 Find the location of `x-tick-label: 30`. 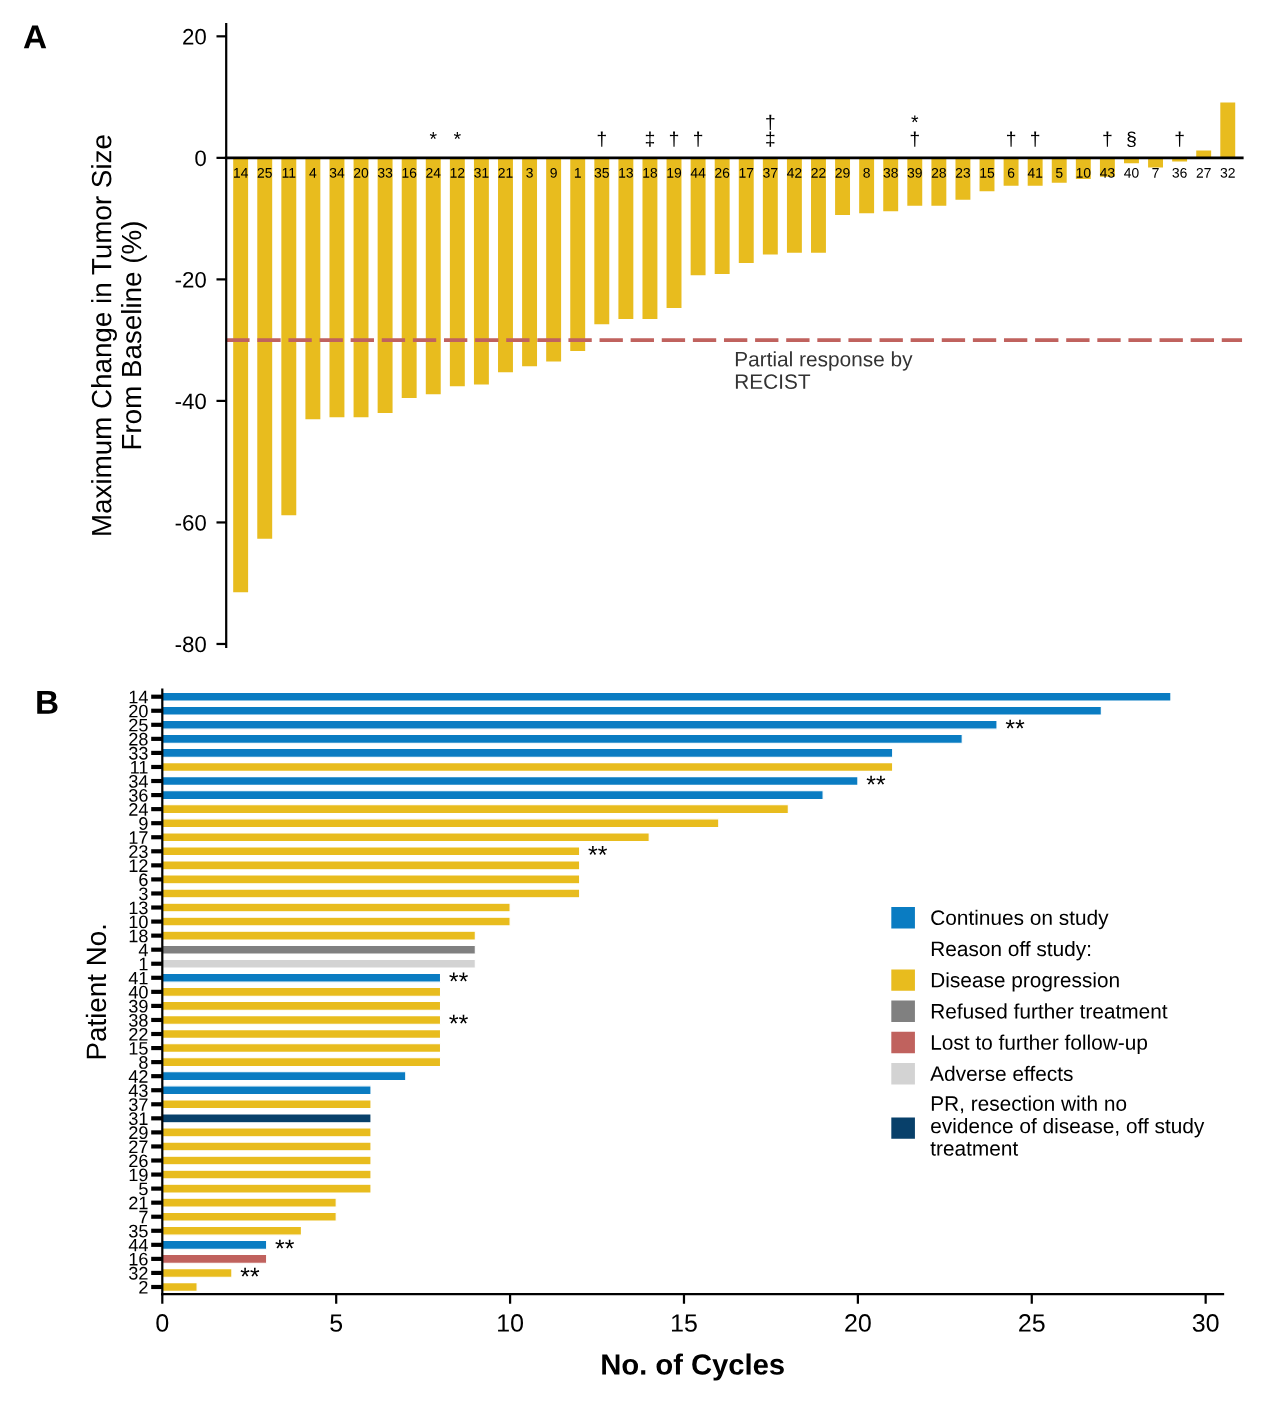

x-tick-label: 30 is located at coordinates (1205, 1323).